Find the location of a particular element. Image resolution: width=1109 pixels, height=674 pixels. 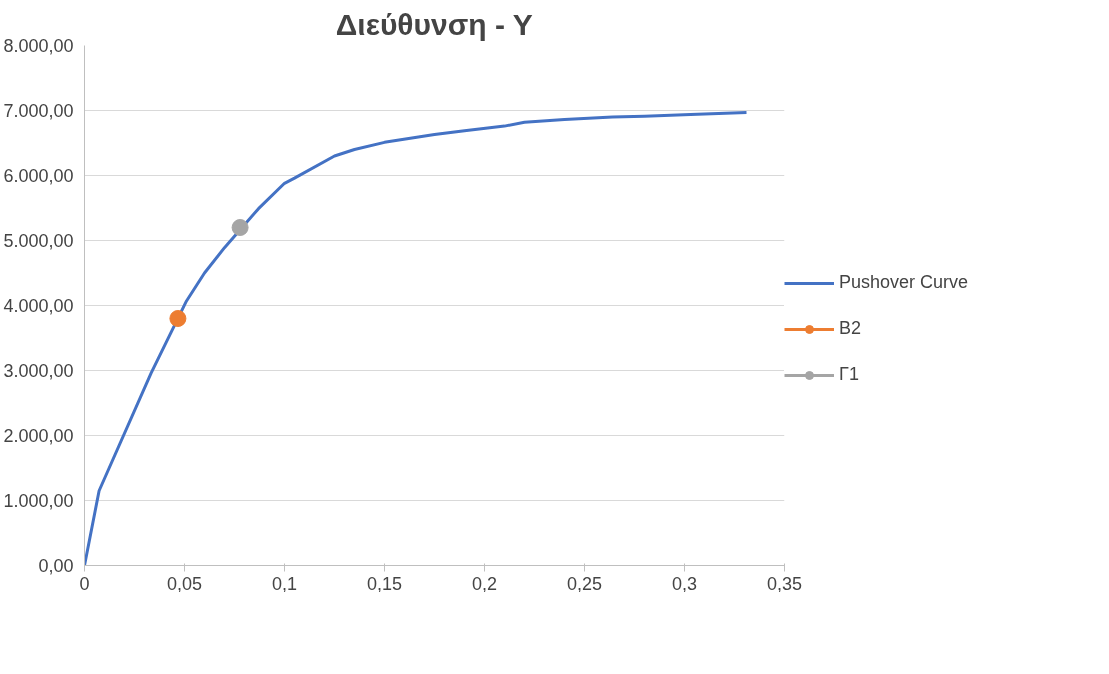

x-tick-label: 0,35 is located at coordinates (784, 583).